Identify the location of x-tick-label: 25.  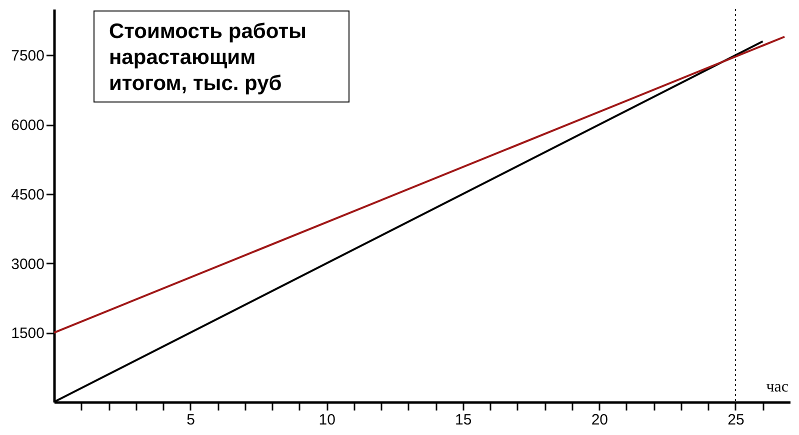
(736, 420).